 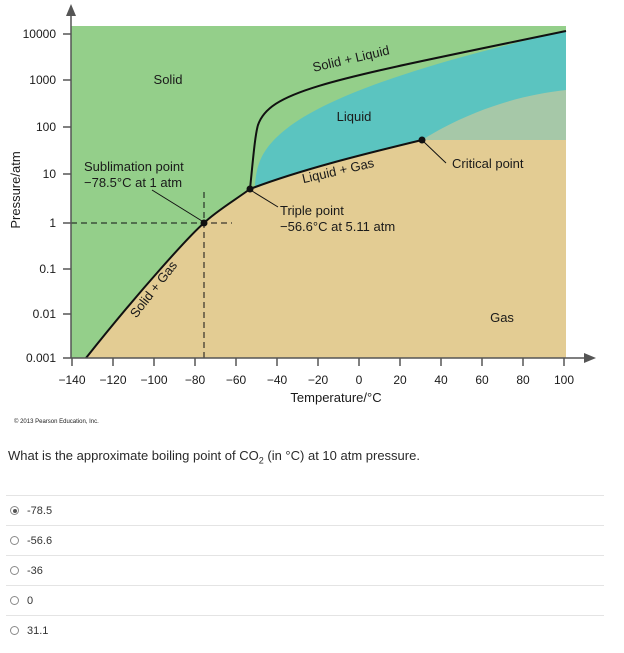 I want to click on x-tick-label: 60, so click(x=482, y=380).